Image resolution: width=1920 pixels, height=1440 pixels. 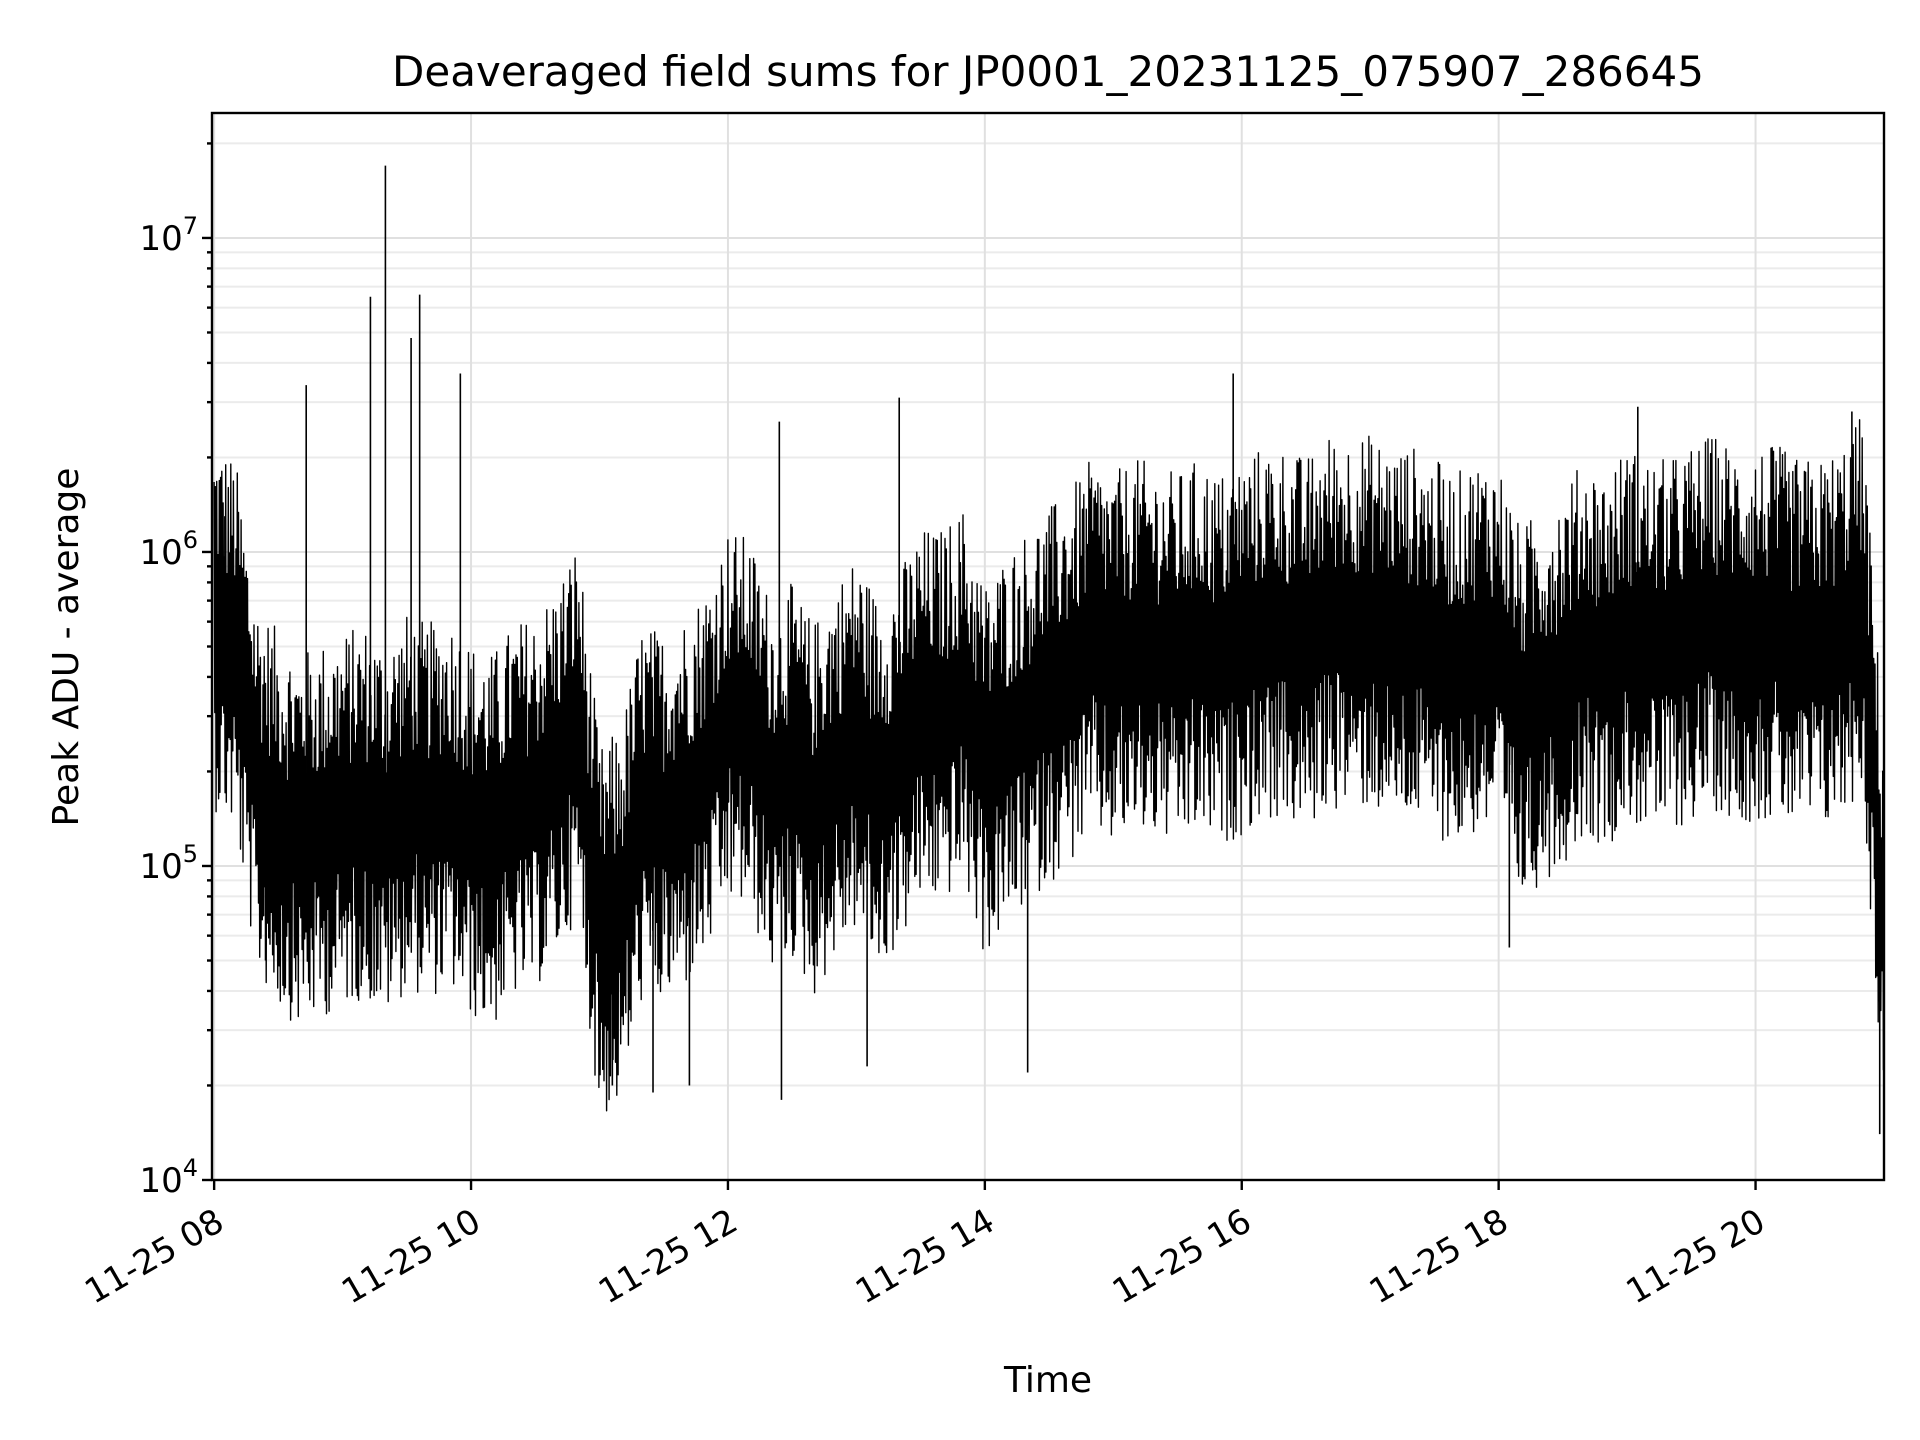 What do you see at coordinates (190, 854) in the screenshot?
I see `y-tick-exponent: 5` at bounding box center [190, 854].